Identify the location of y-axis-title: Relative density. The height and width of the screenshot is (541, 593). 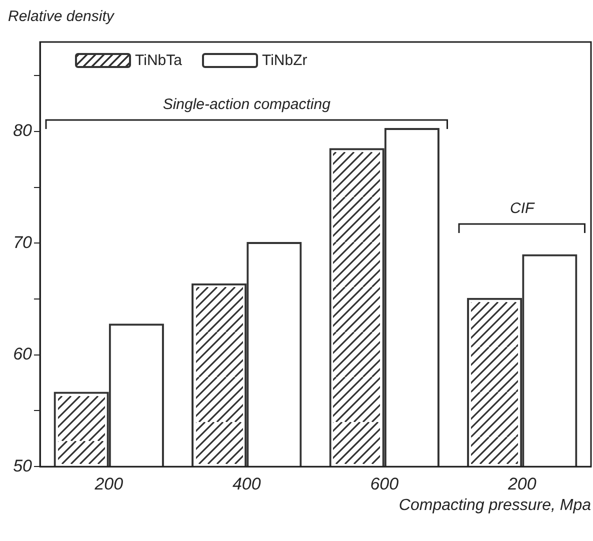
(61, 16).